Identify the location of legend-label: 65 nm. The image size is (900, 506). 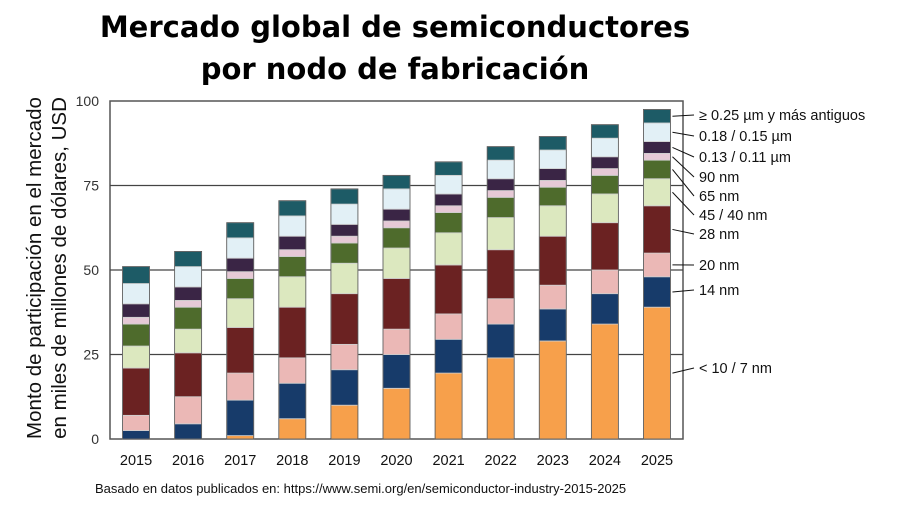
(719, 197).